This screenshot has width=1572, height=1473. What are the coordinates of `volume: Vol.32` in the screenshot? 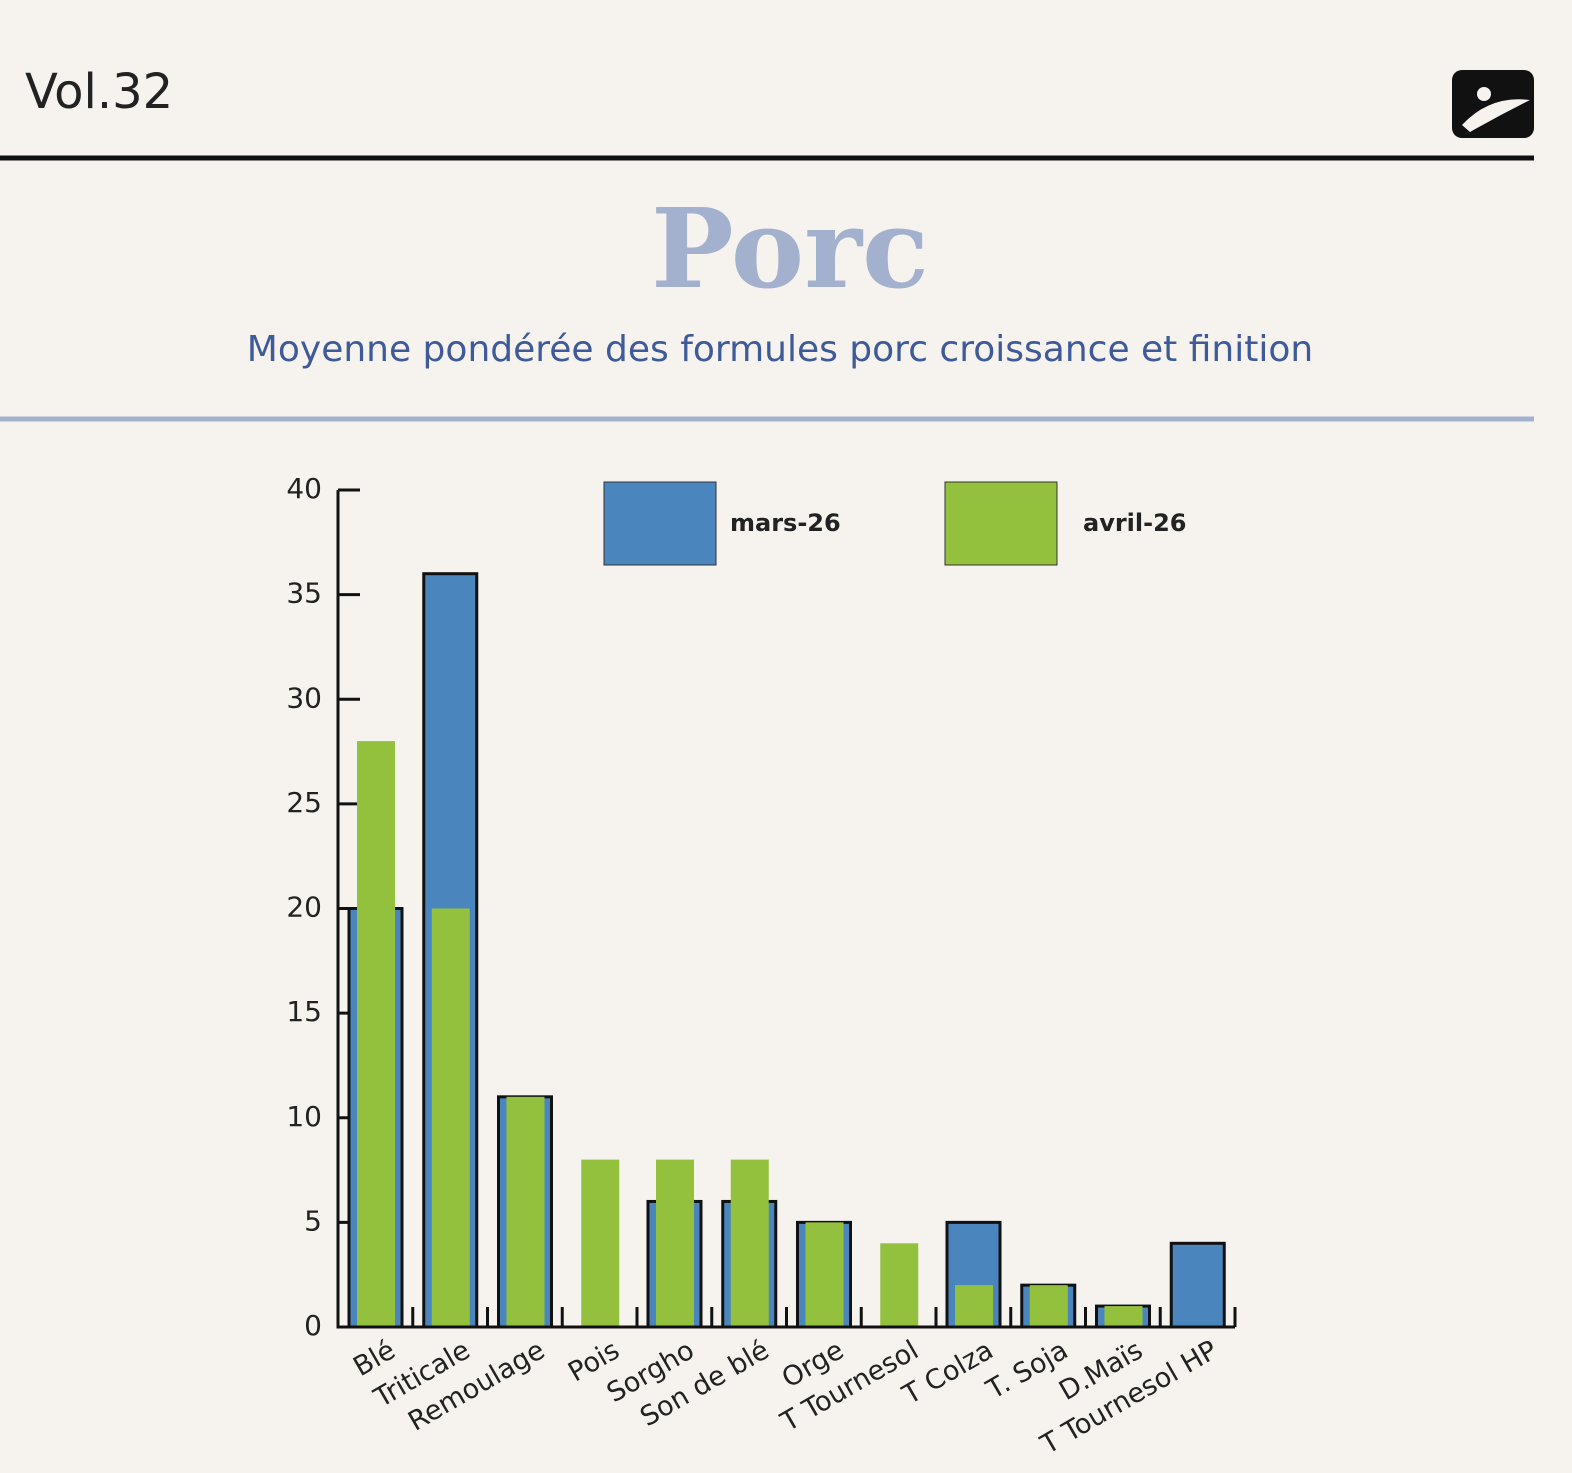 It's located at (99, 92).